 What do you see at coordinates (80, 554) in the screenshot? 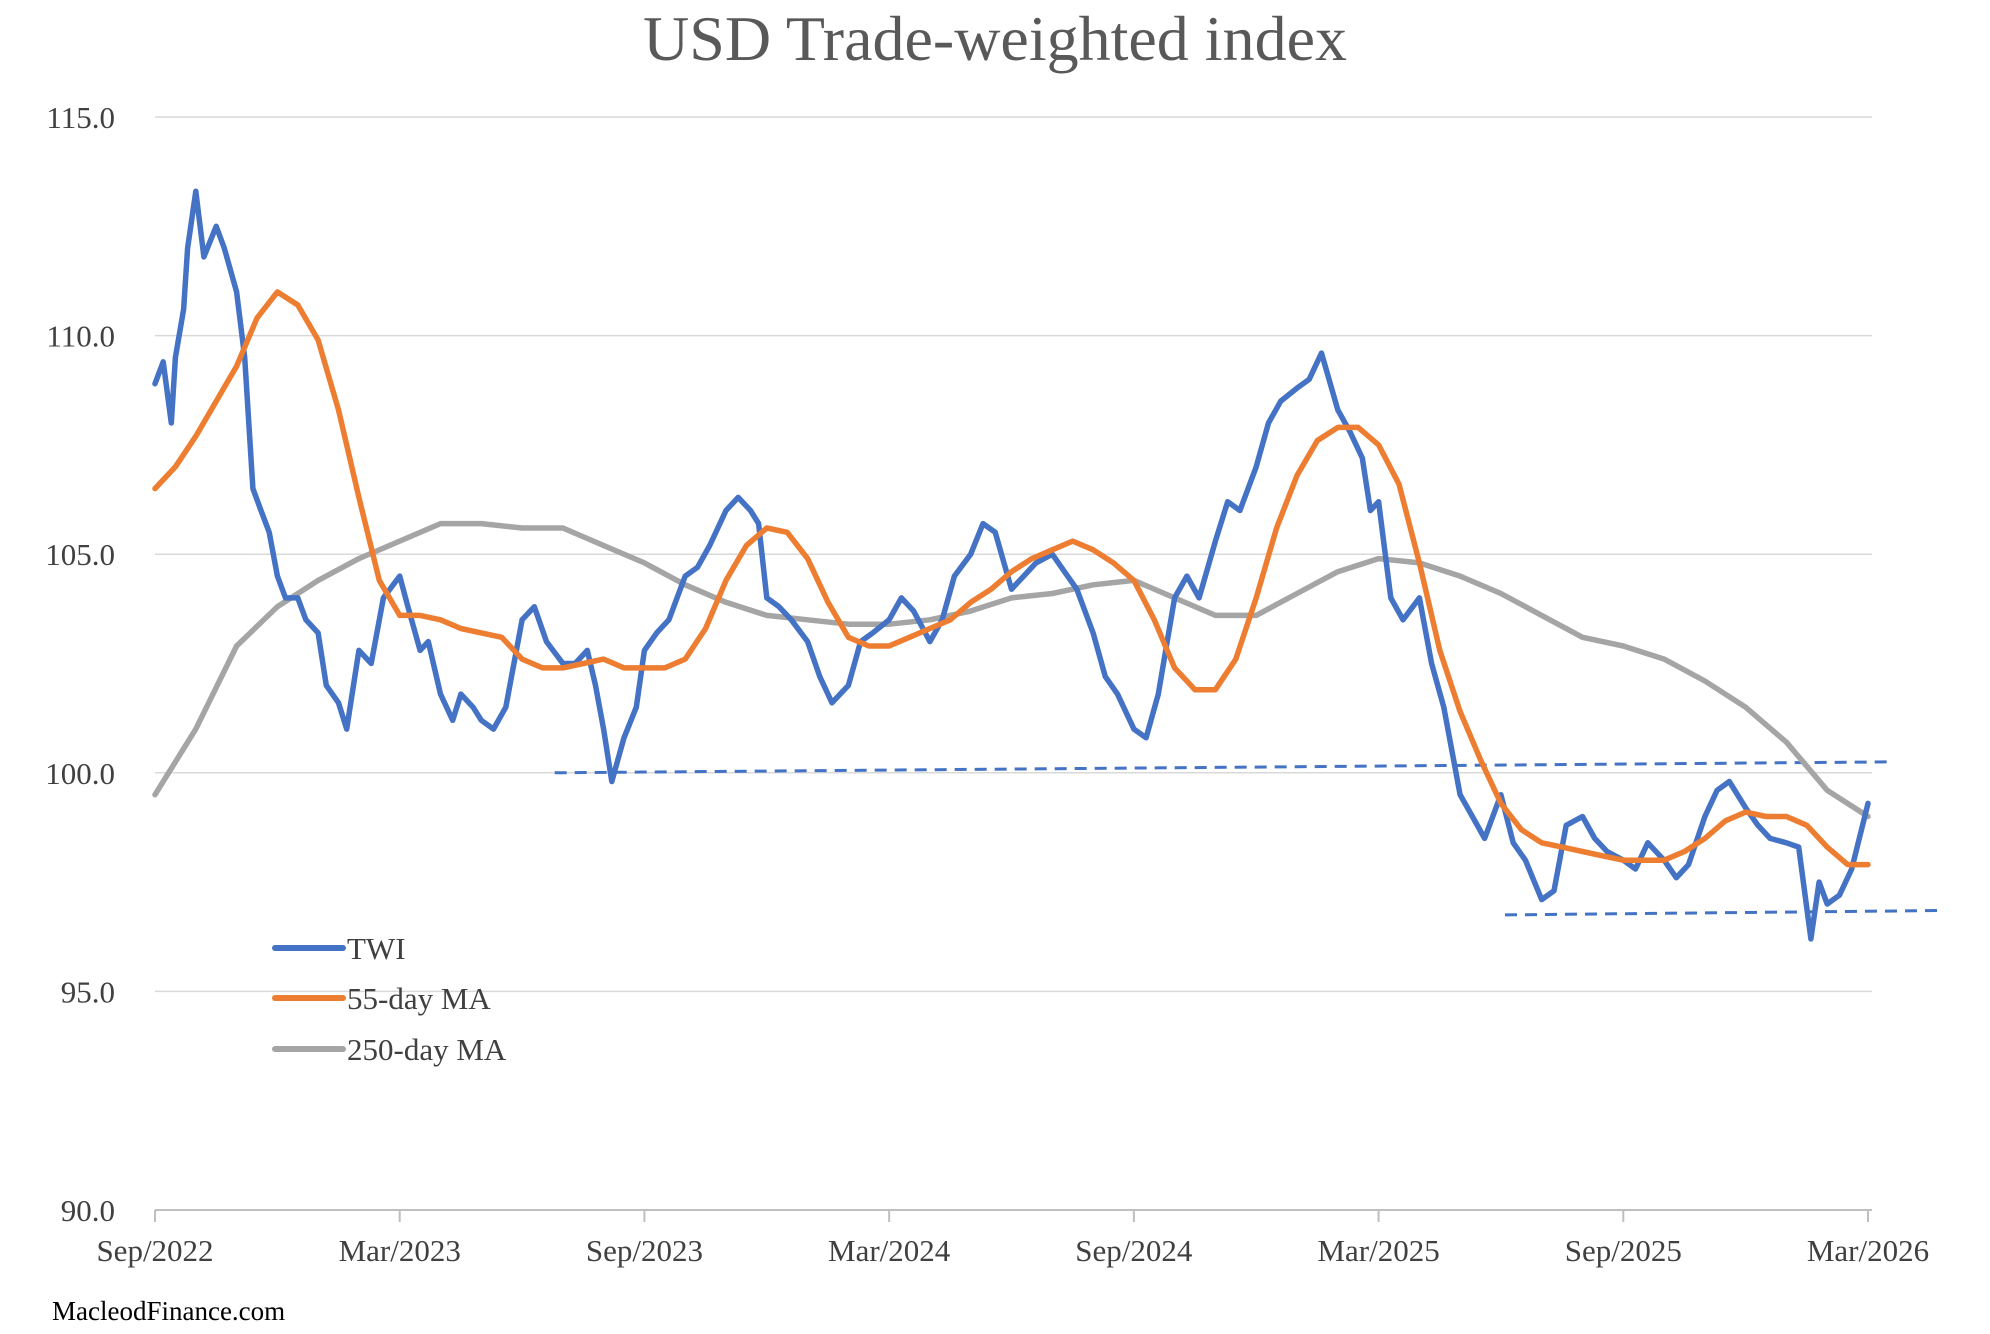
I see `y-tick-label: 105.0` at bounding box center [80, 554].